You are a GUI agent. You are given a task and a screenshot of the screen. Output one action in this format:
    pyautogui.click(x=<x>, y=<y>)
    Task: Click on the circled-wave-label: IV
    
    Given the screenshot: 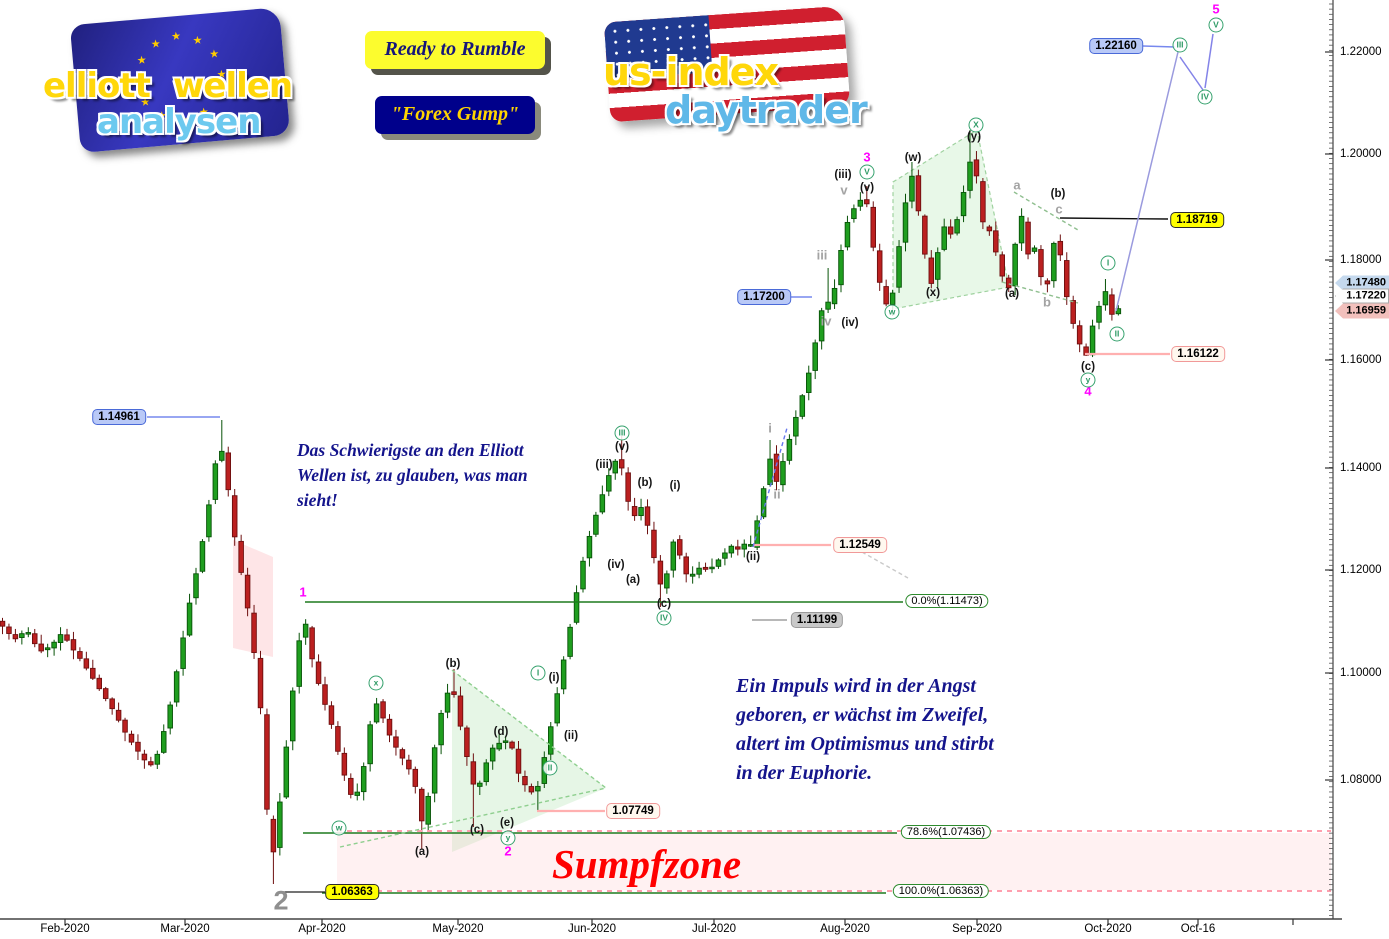 What is the action you would take?
    pyautogui.click(x=1205, y=97)
    